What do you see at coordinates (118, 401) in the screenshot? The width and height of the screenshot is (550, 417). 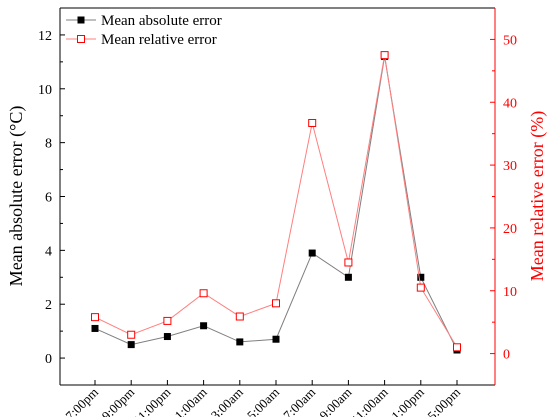 I see `x-tick-label: 9:00pm` at bounding box center [118, 401].